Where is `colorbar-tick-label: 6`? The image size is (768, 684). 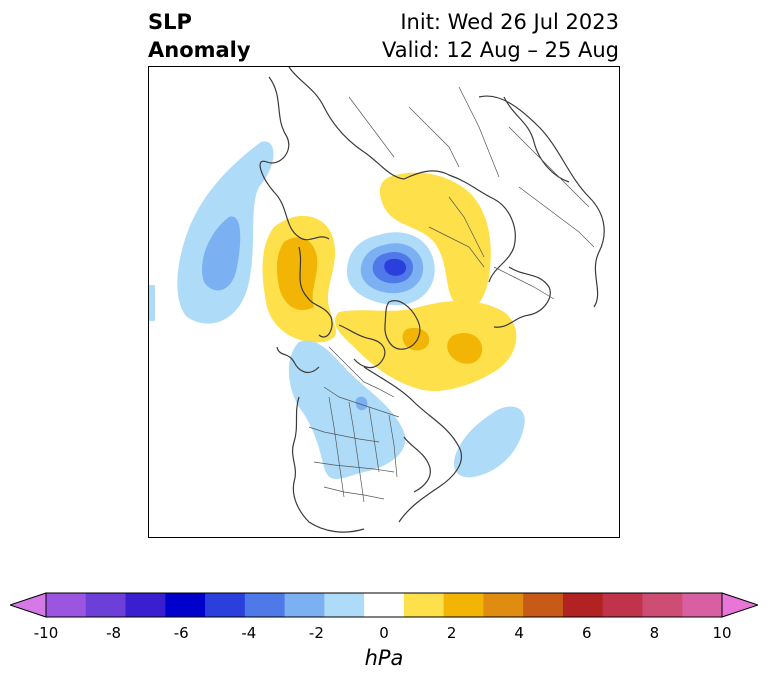 colorbar-tick-label: 6 is located at coordinates (587, 633).